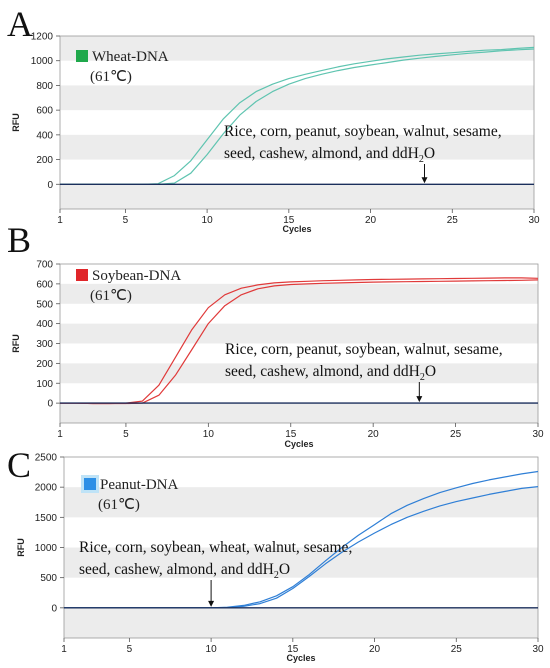  Describe the element at coordinates (44, 384) in the screenshot. I see `y-tick-label: 100` at that location.